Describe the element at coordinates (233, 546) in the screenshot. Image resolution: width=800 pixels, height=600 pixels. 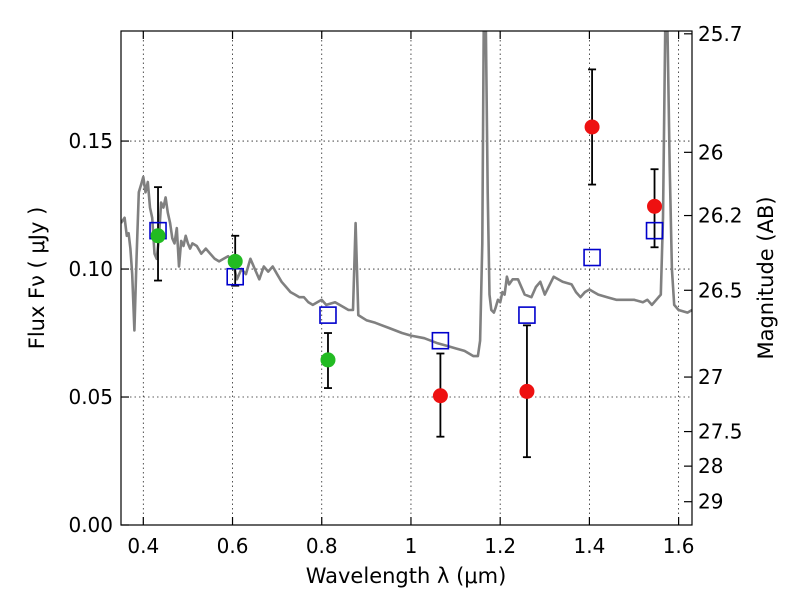
I see `x-tick-label: 0.6` at that location.